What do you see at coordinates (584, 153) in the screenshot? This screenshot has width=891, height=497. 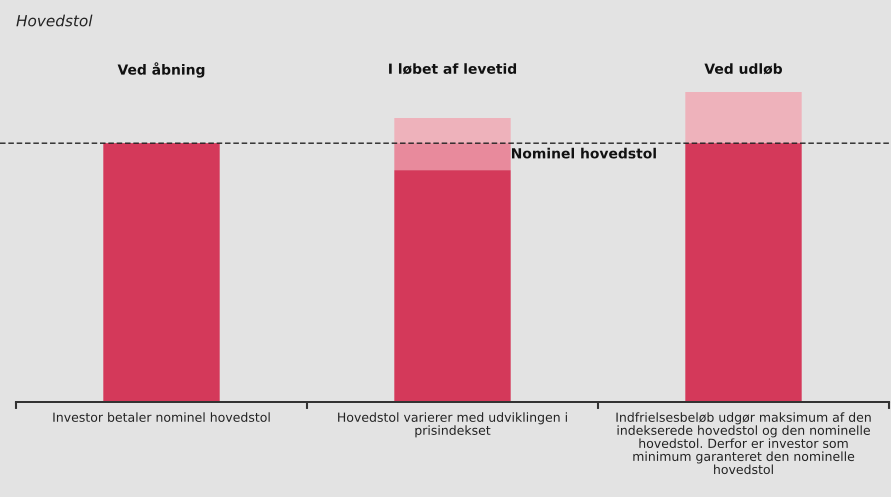 I see `ref-line-label: Nominel hovedstol` at bounding box center [584, 153].